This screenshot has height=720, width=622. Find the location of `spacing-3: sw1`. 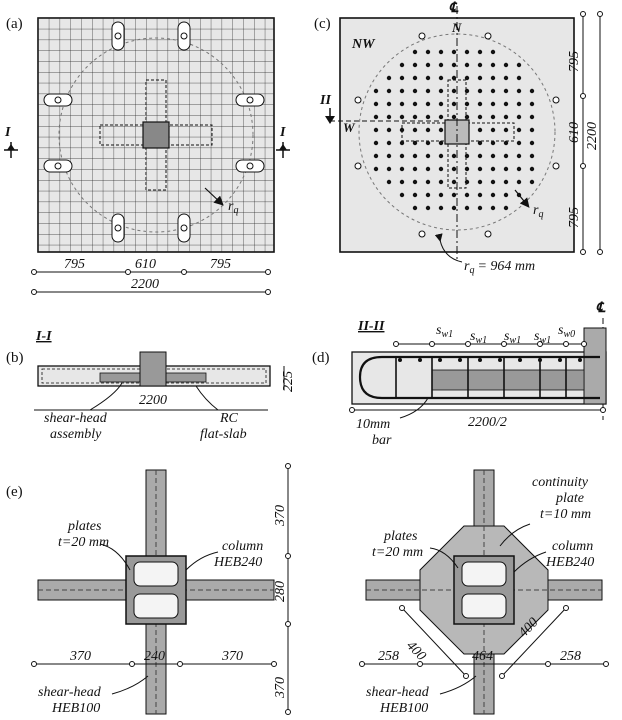

spacing-3: sw1 is located at coordinates (512, 337).